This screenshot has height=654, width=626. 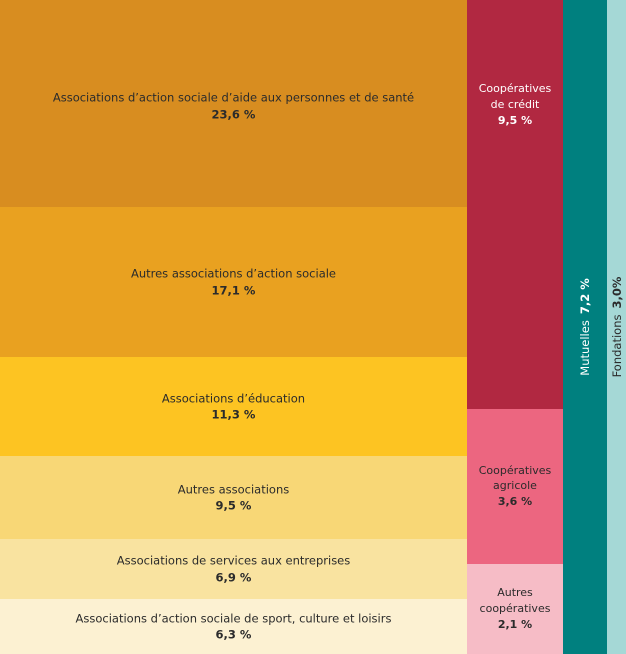 I want to click on cell-name-line: agricole, so click(x=515, y=486).